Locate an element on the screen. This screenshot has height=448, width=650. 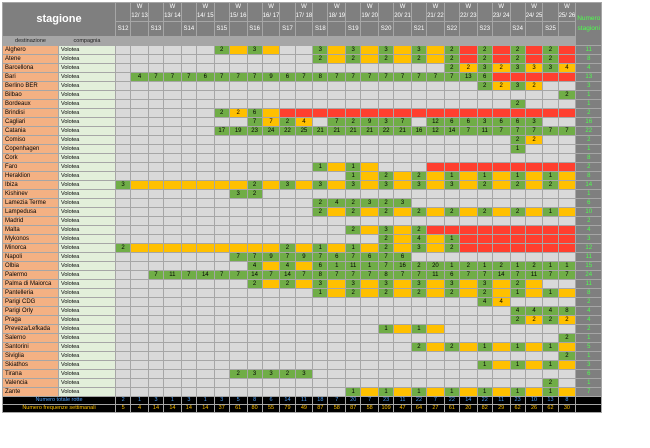
season-header-s: S18 is located at coordinates (320, 29).